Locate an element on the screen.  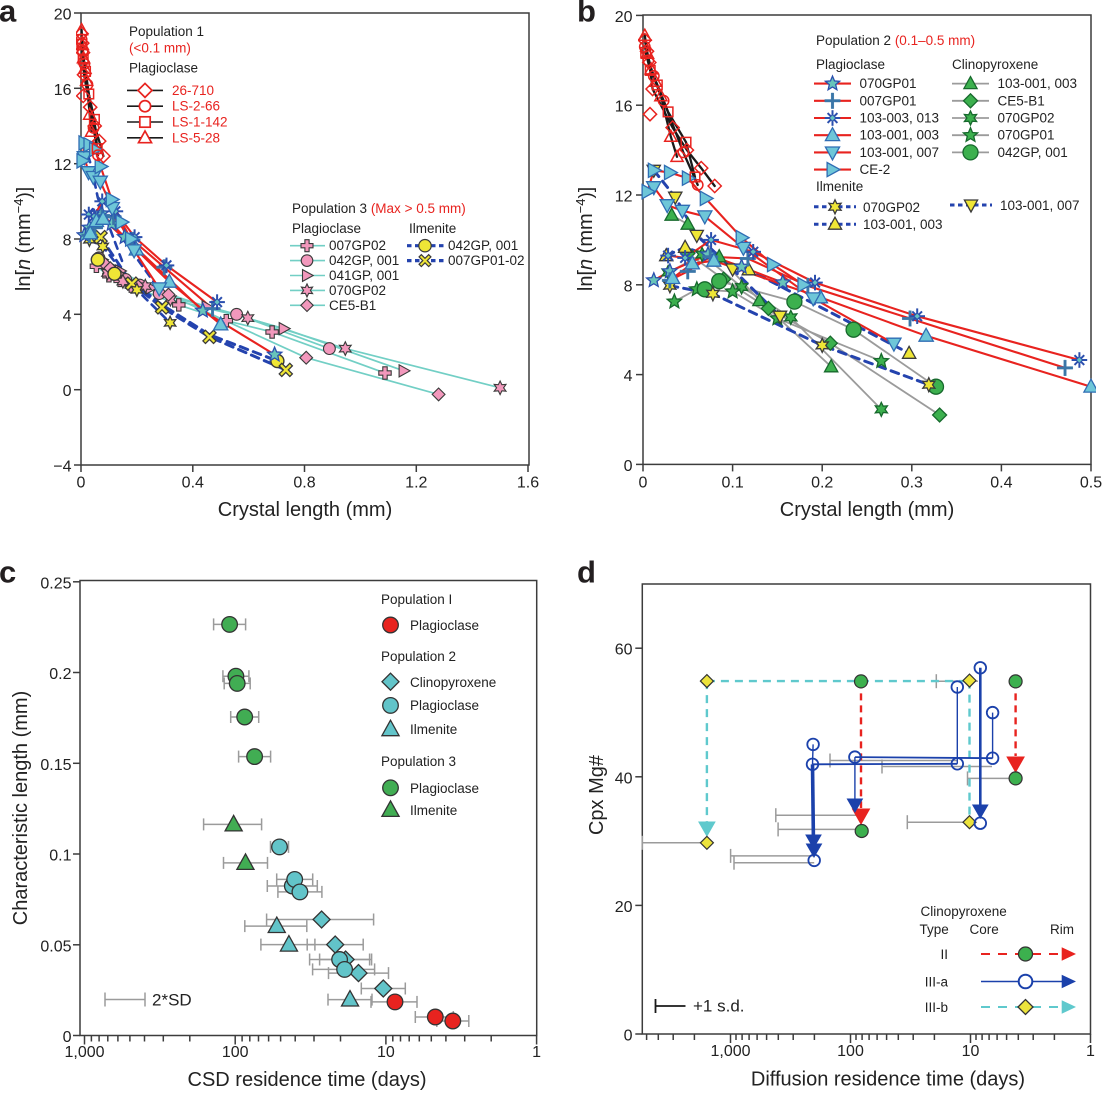
svg-text: Cpx Mg# is located at coordinates (597, 794).